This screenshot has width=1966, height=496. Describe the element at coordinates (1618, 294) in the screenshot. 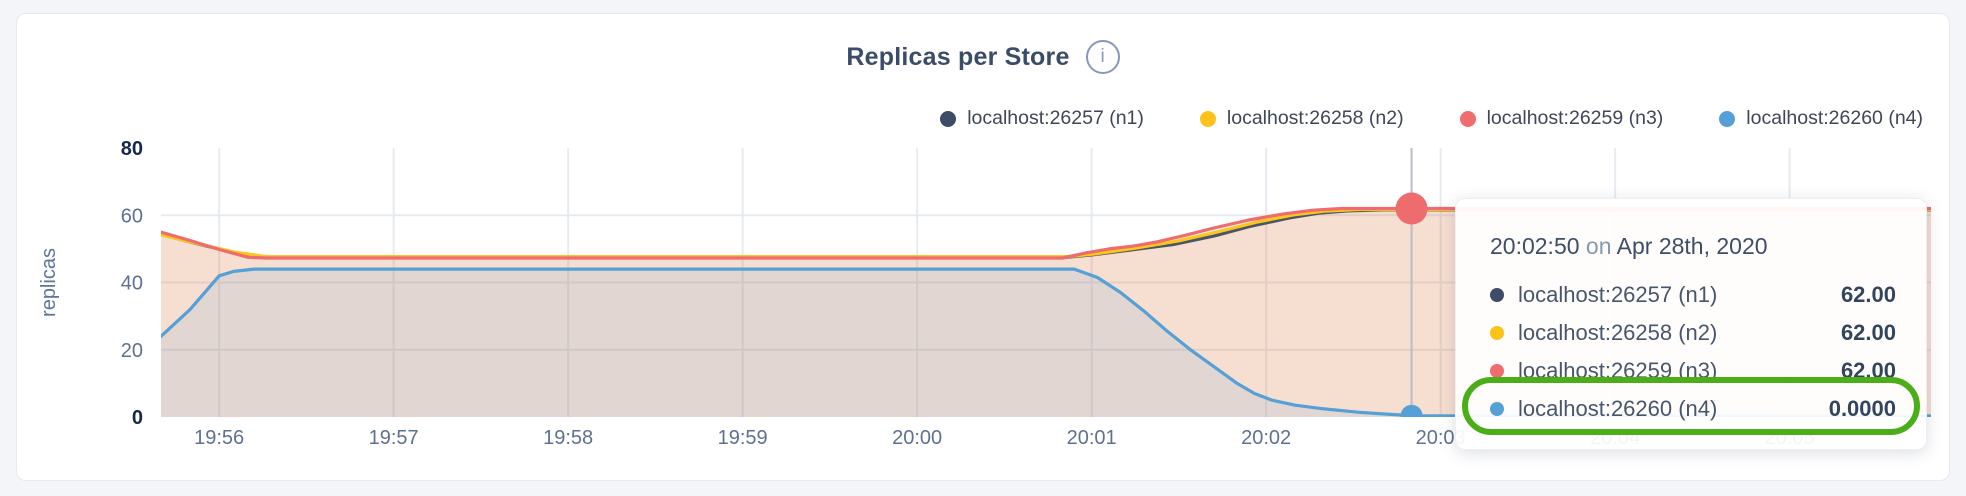

I see `tooltip-series-name: localhost:26257 (n1)` at that location.